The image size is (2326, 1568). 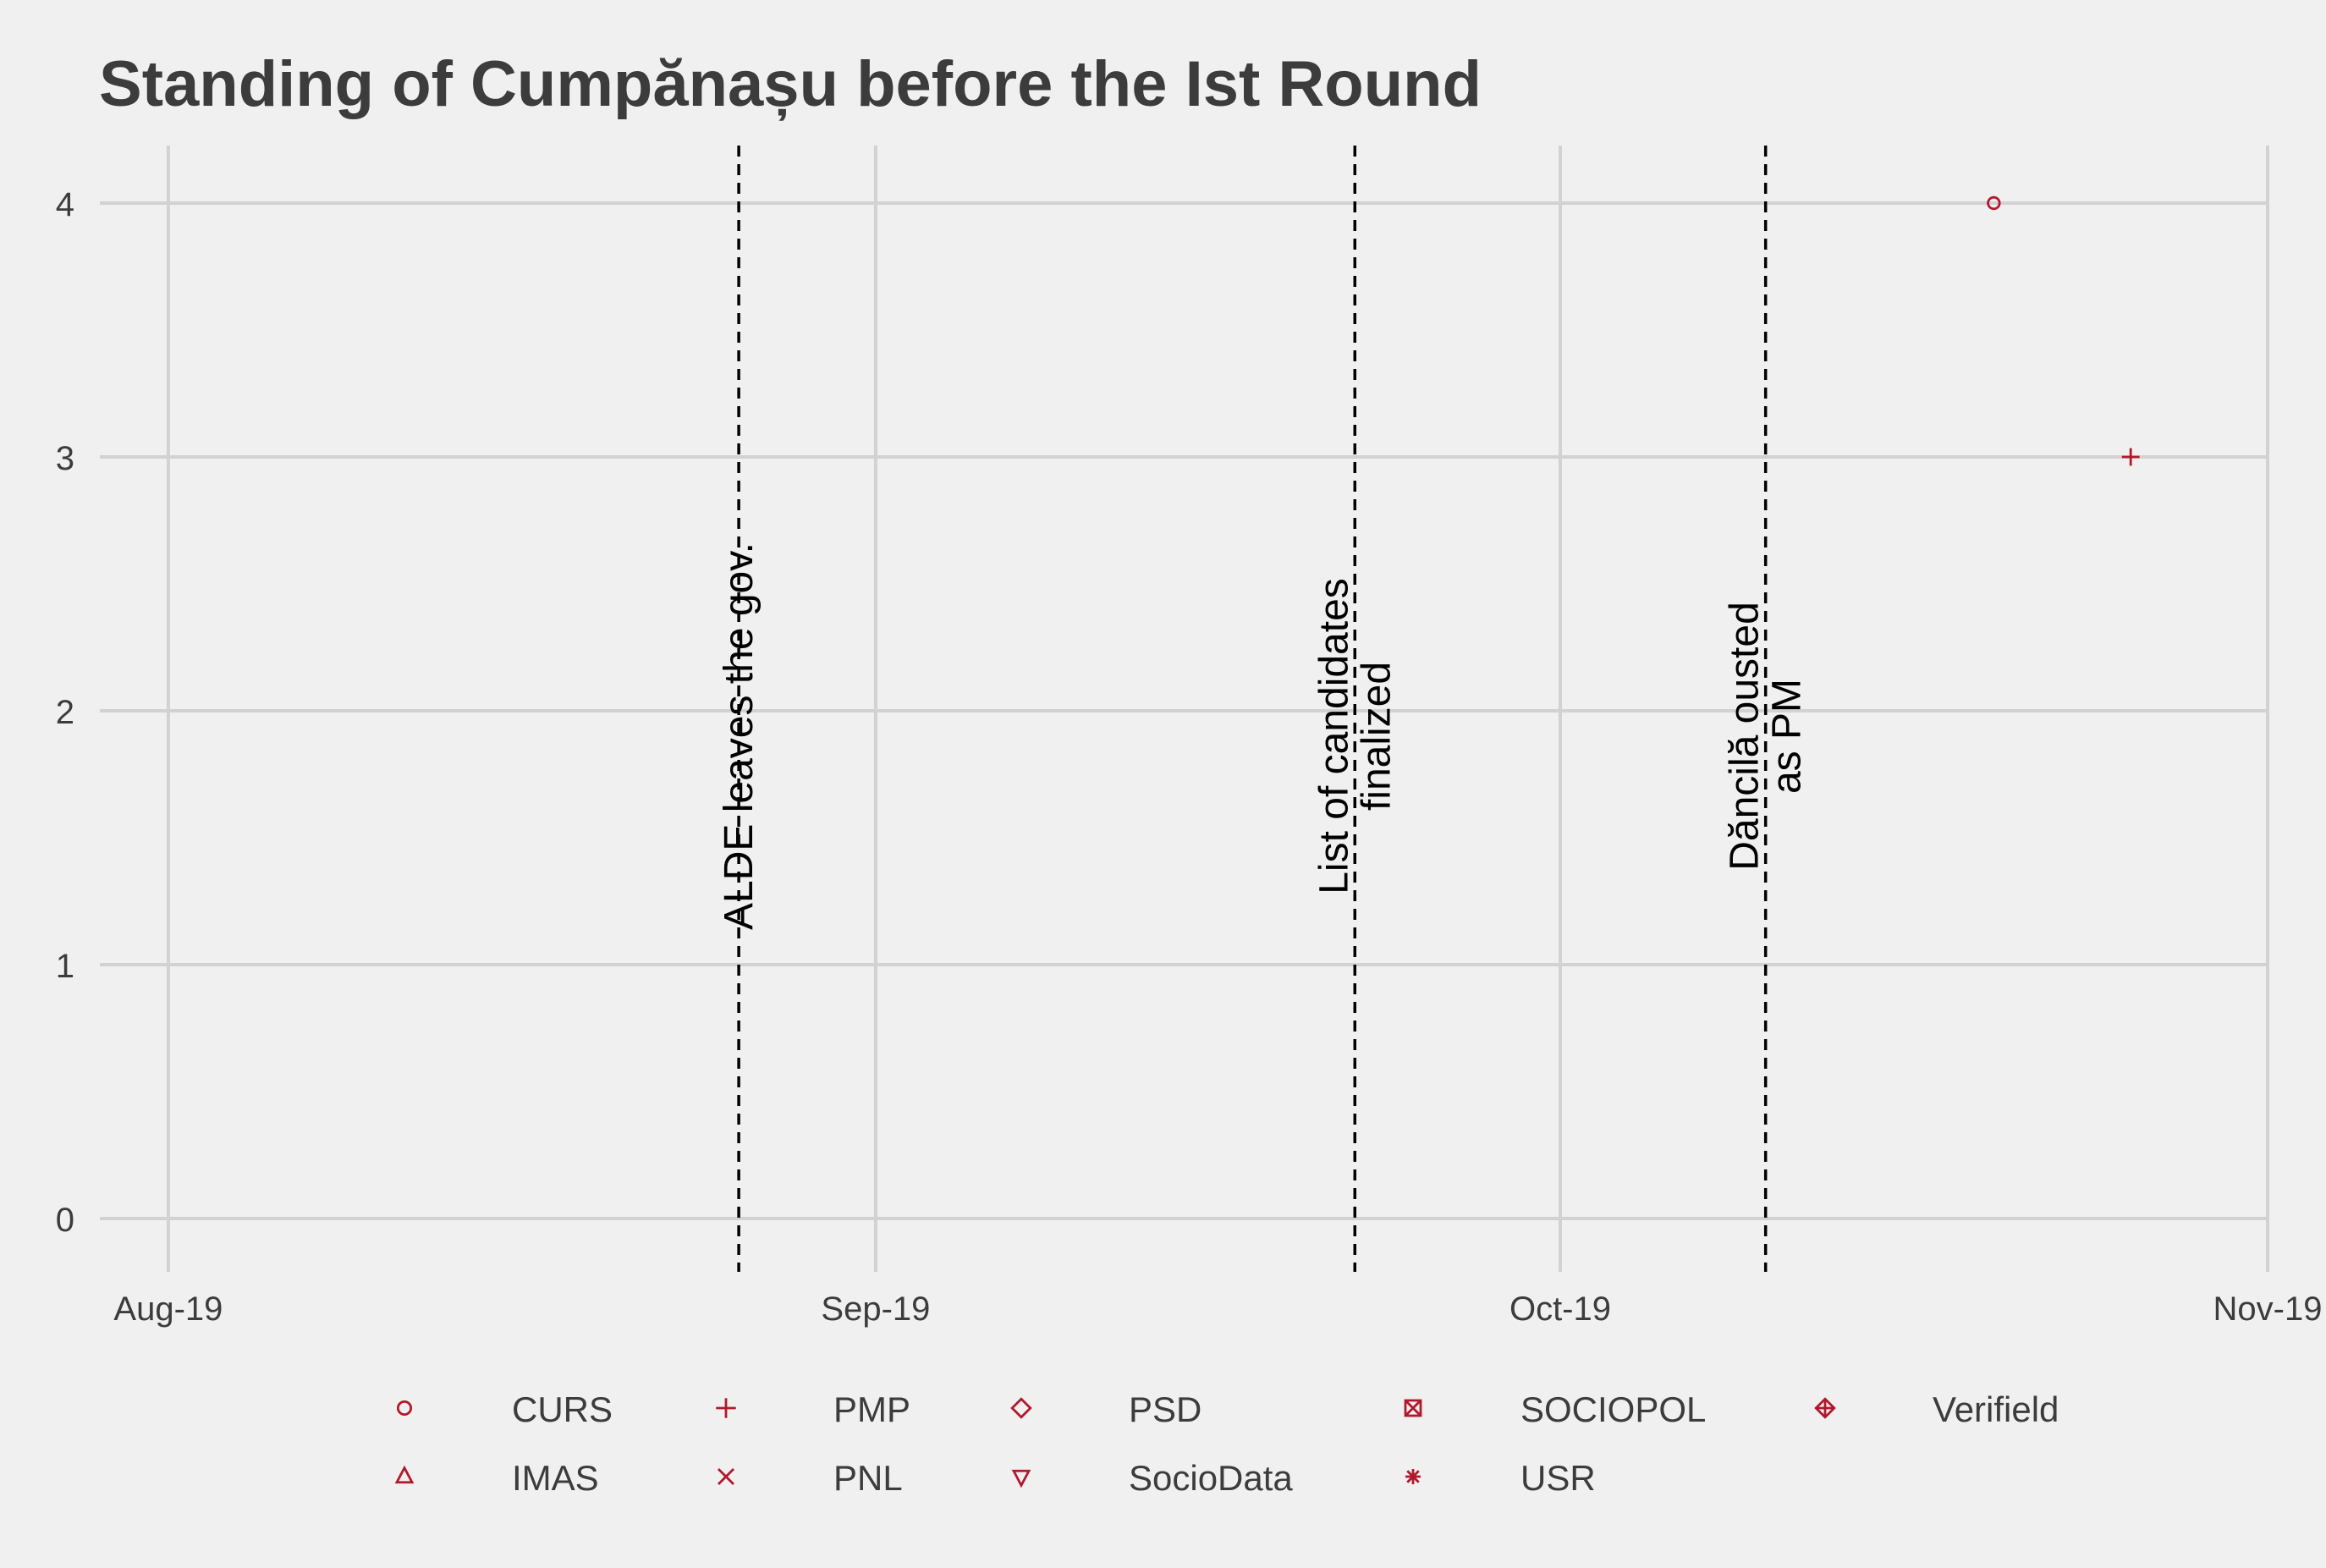 I want to click on data-points, so click(x=2063, y=330).